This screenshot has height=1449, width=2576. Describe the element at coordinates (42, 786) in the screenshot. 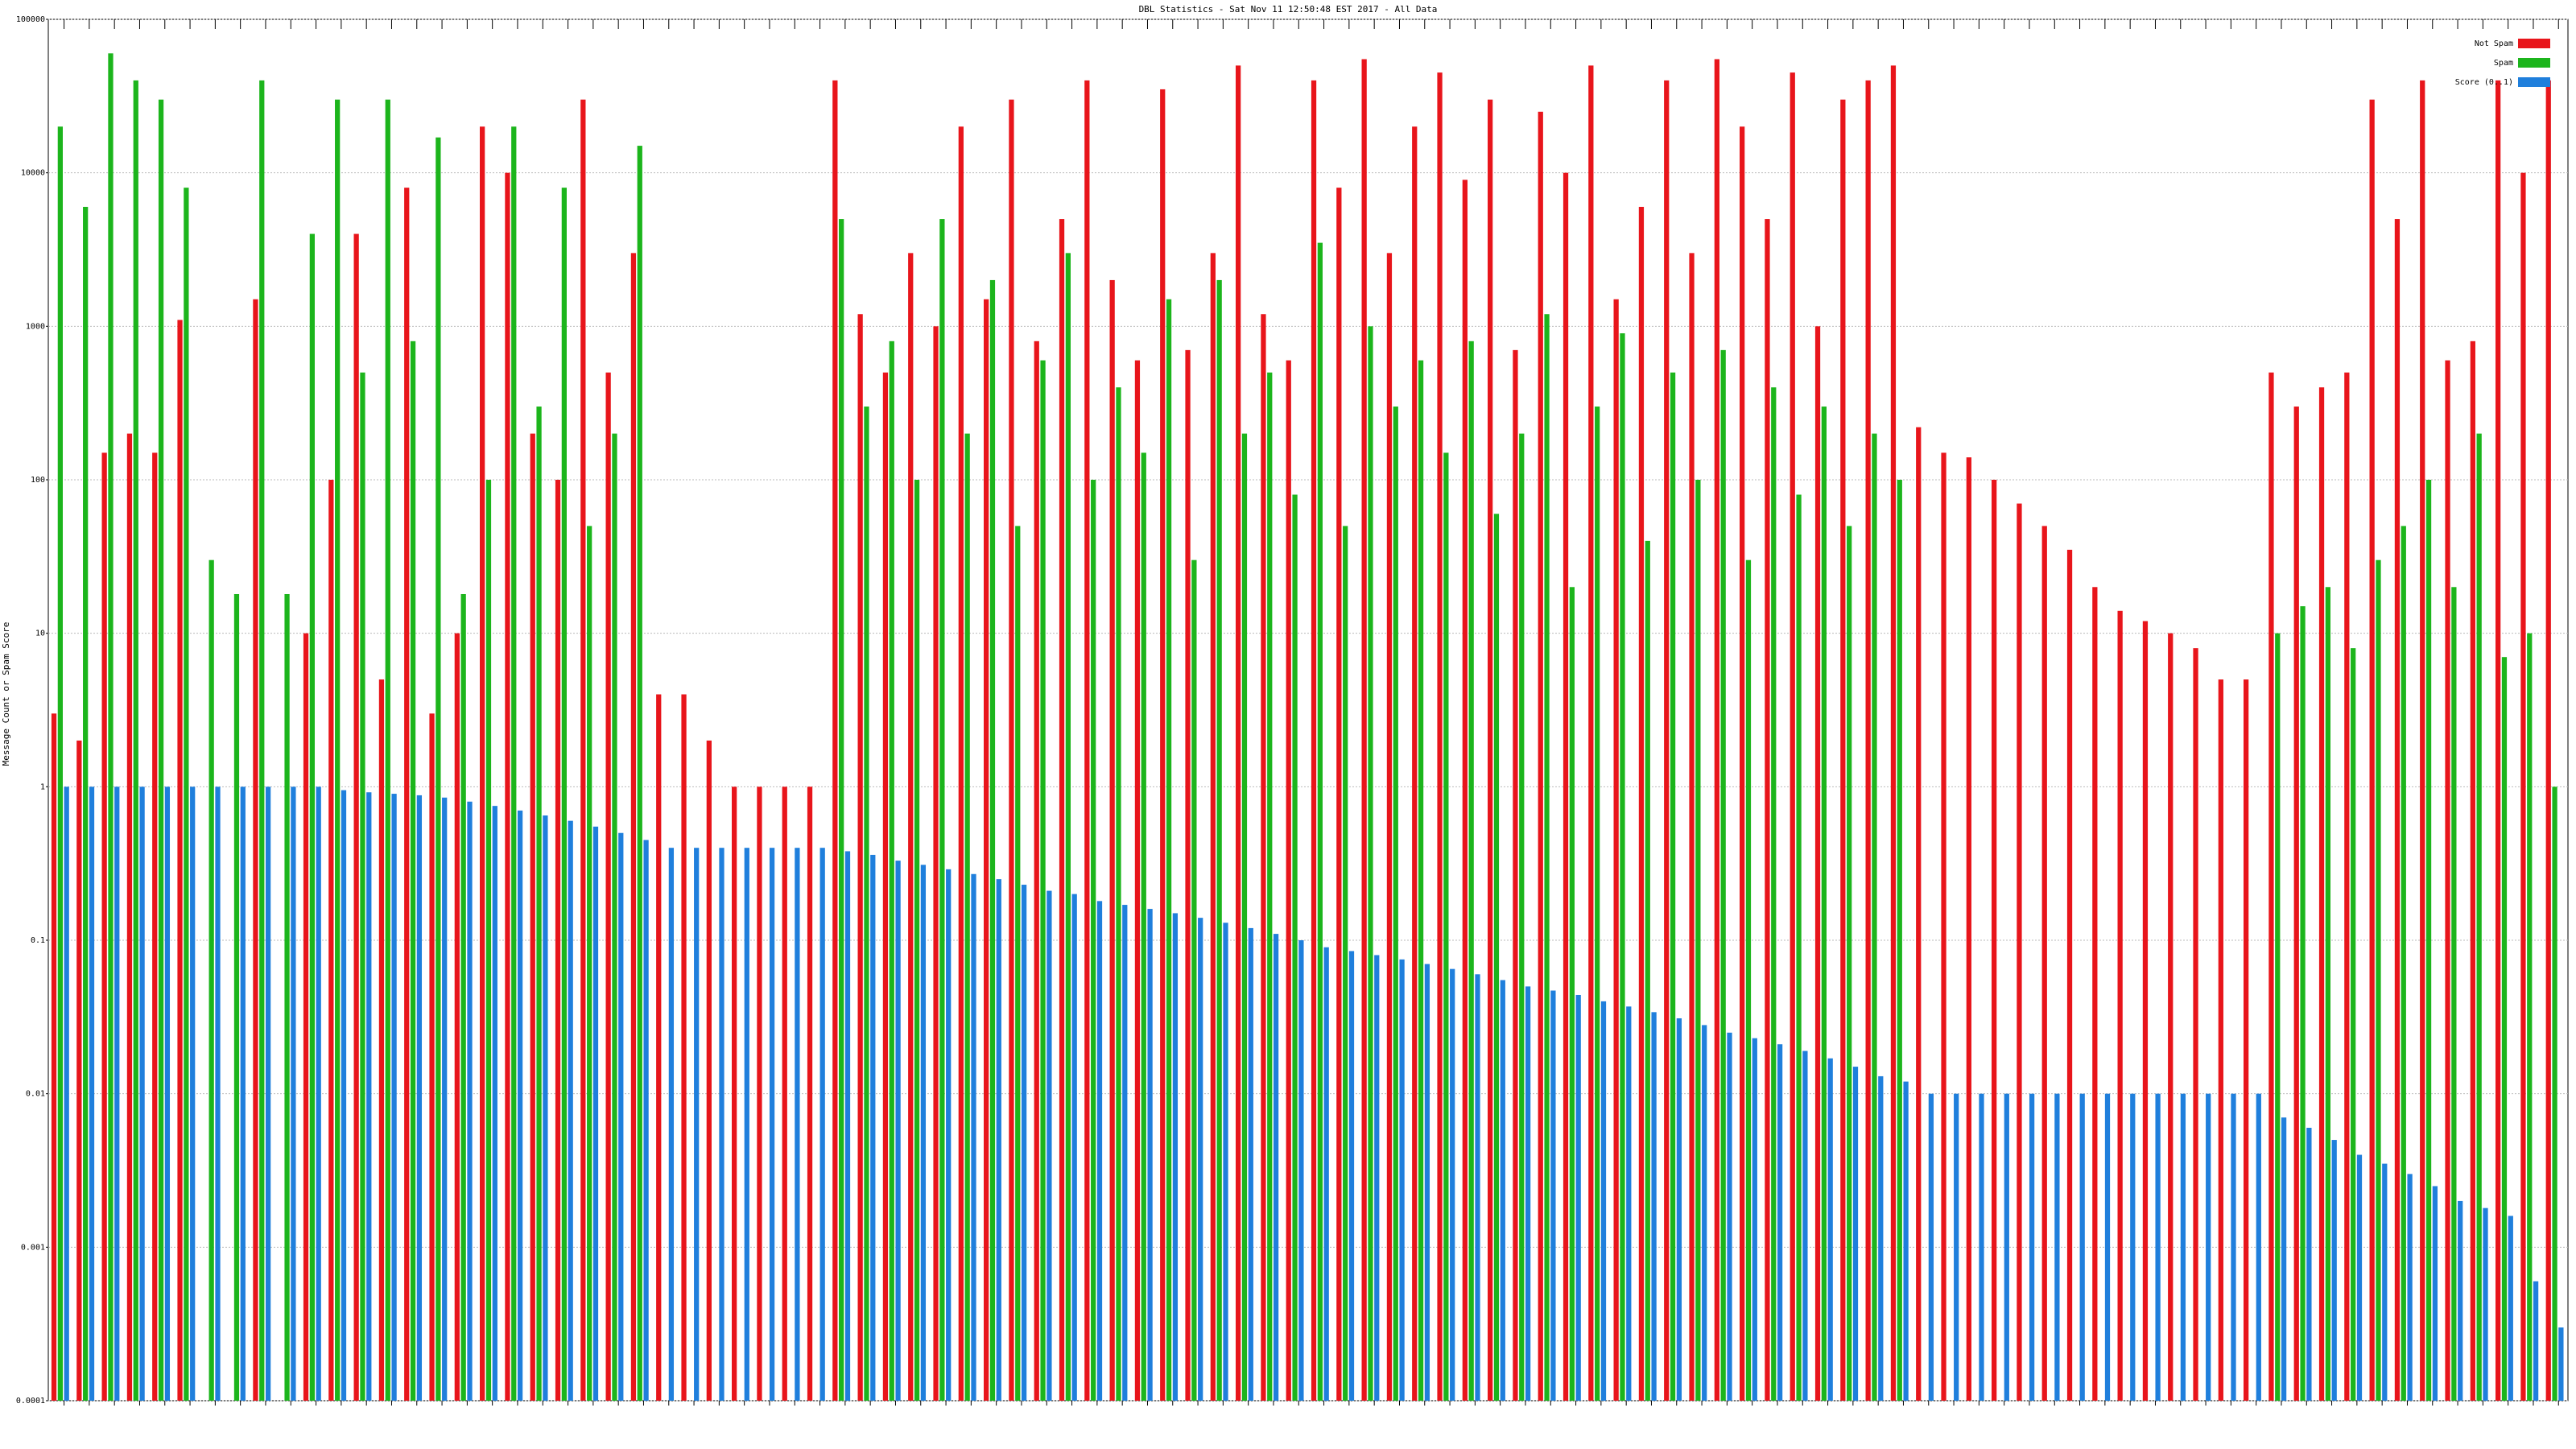

I see `y-tick-label: 1` at that location.